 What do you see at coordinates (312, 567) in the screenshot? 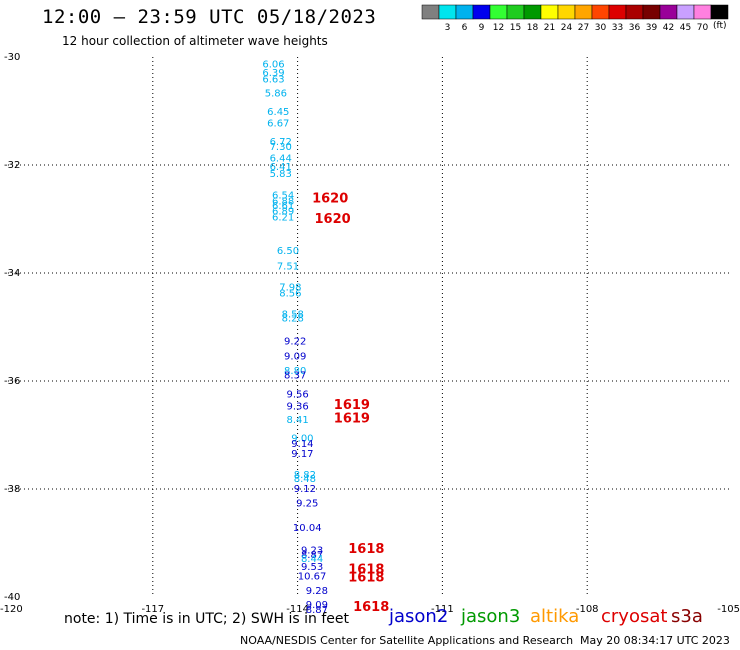
I see `swh-point: 9.53` at bounding box center [312, 567].